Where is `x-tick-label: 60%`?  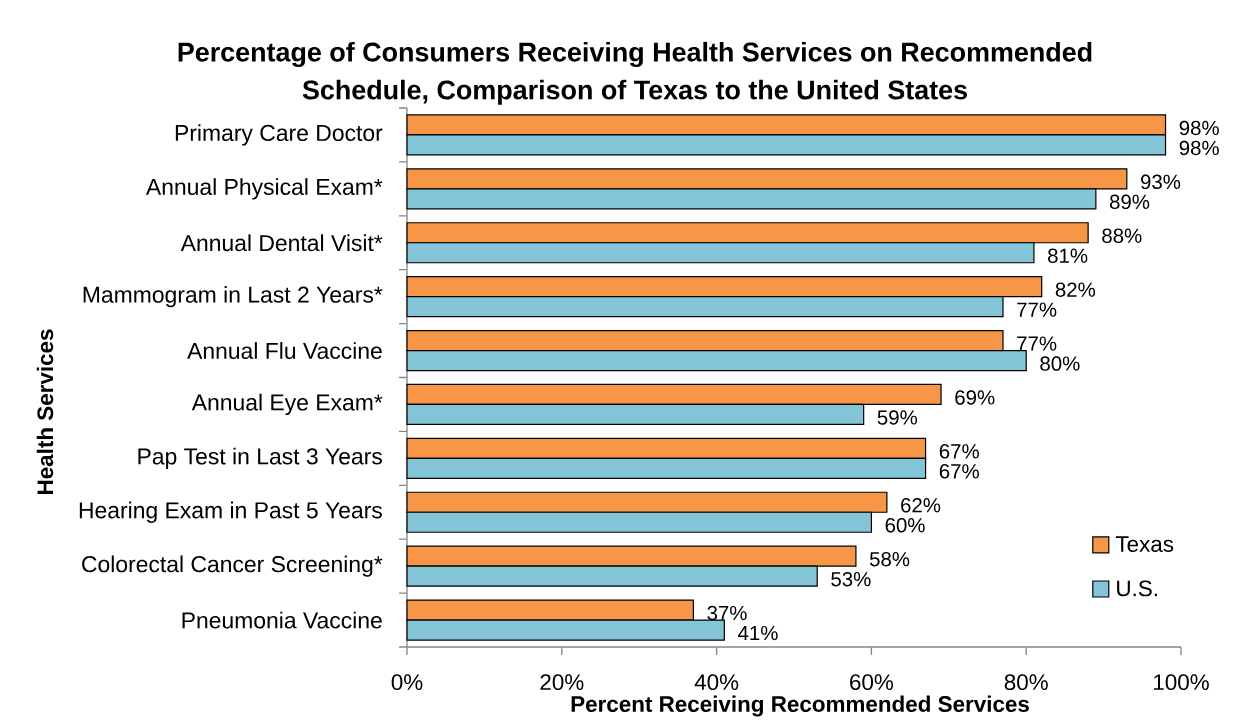 x-tick-label: 60% is located at coordinates (872, 682).